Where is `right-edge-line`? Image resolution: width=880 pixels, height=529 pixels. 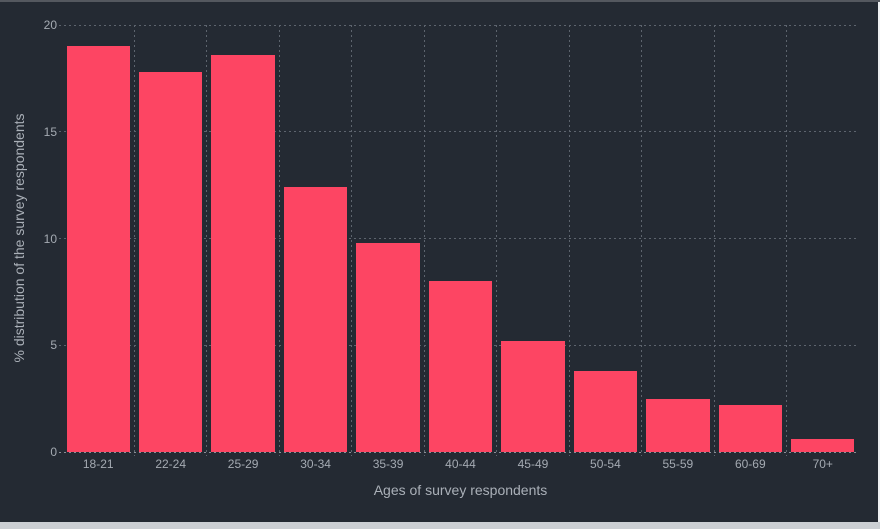
right-edge-line is located at coordinates (879, 262).